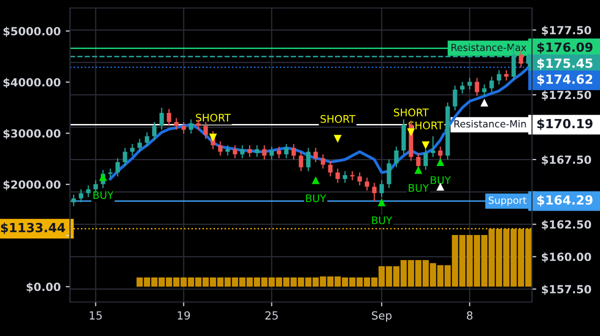  What do you see at coordinates (564, 64) in the screenshot?
I see `ref-line-label: $175.45` at bounding box center [564, 64].